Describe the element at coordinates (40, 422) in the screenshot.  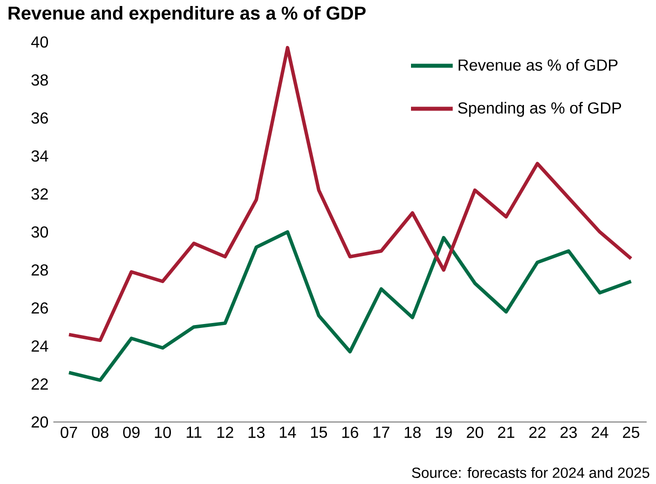
I see `y-tick-label: 20` at that location.